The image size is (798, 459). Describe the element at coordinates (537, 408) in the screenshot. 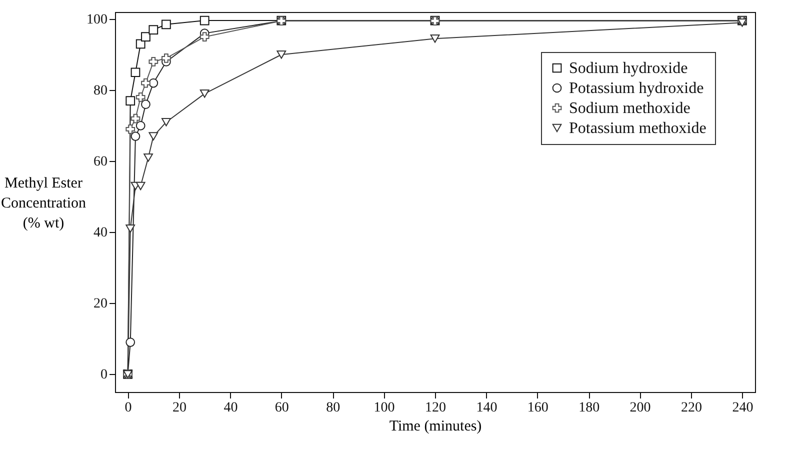

I see `x-tick-label: 160` at that location.